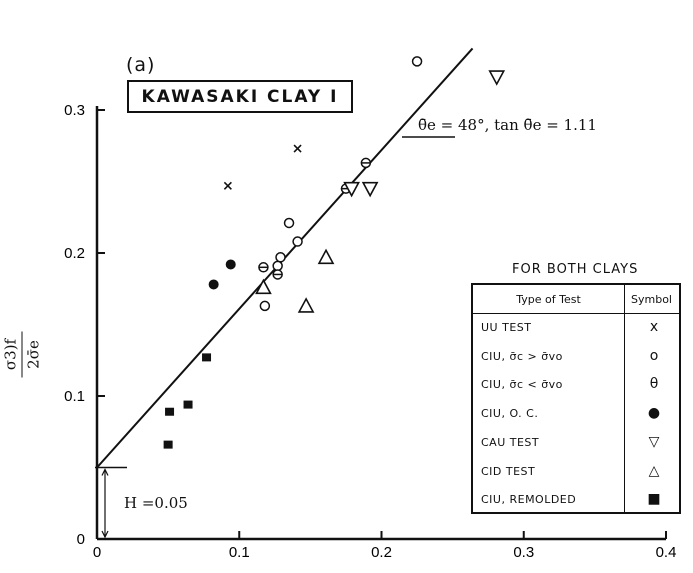  What do you see at coordinates (576, 356) in the screenshot?
I see `legend-row: CIU, σ̄c > σ̄vo o` at bounding box center [576, 356].